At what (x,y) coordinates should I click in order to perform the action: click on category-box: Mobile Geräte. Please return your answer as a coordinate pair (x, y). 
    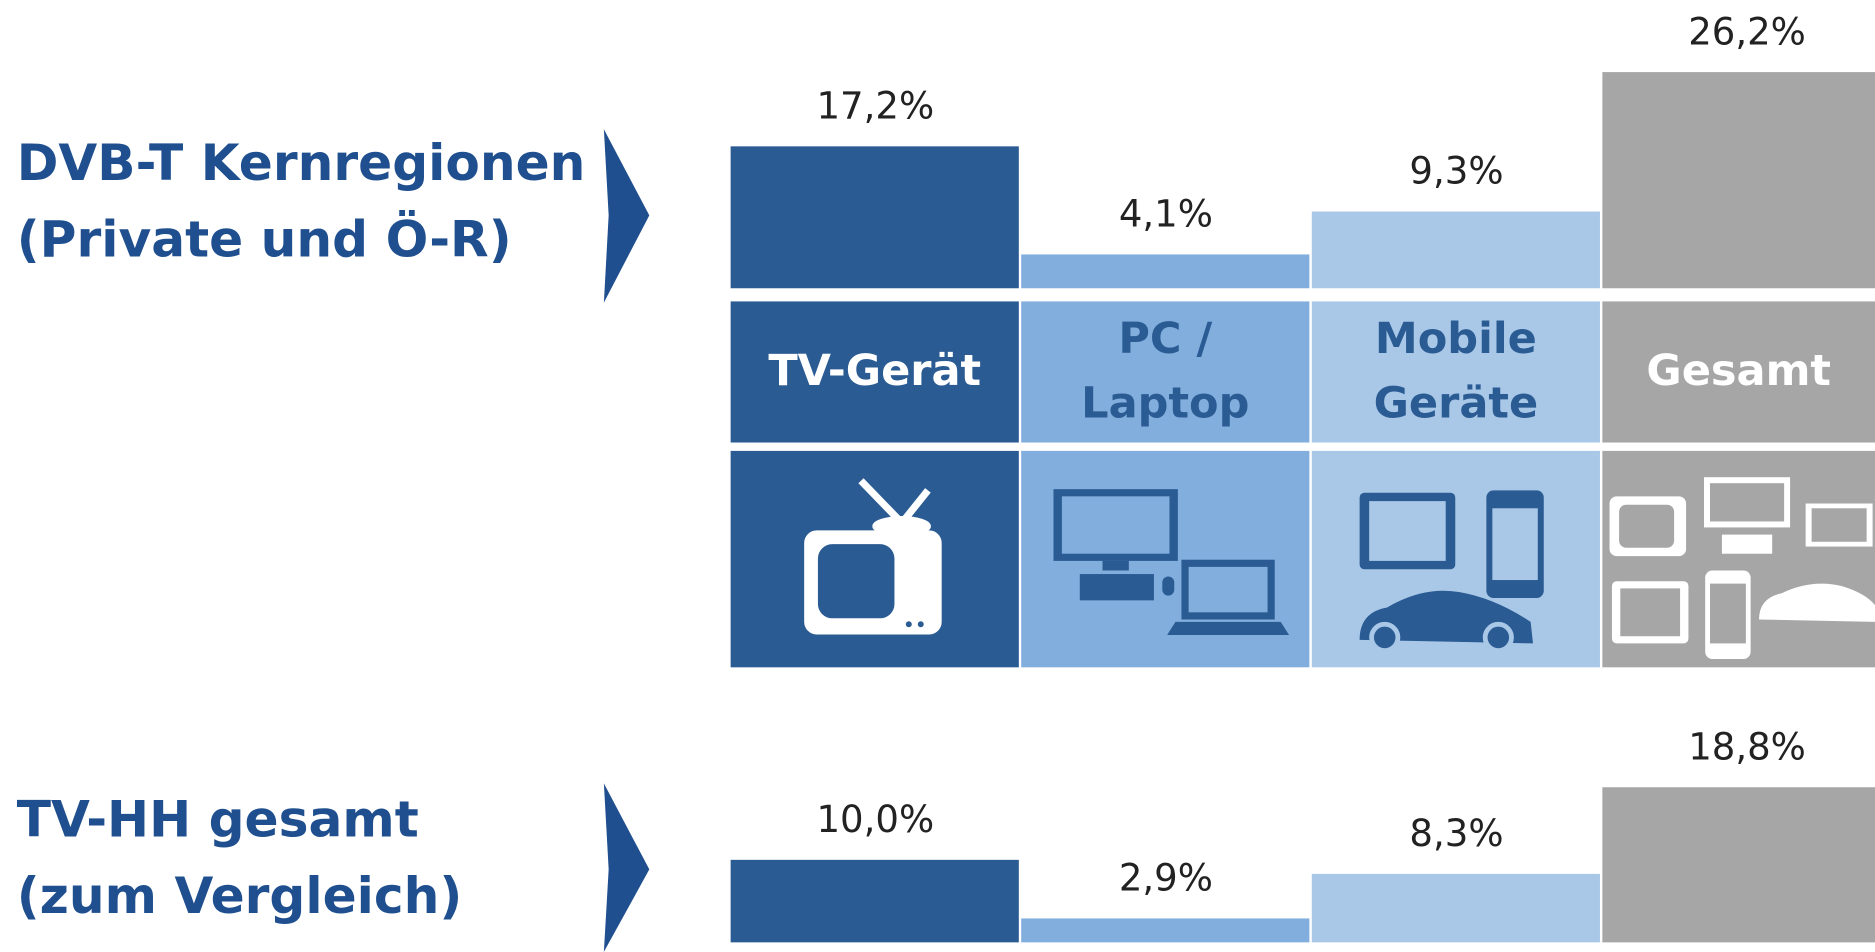
    Looking at the image, I should click on (1456, 371).